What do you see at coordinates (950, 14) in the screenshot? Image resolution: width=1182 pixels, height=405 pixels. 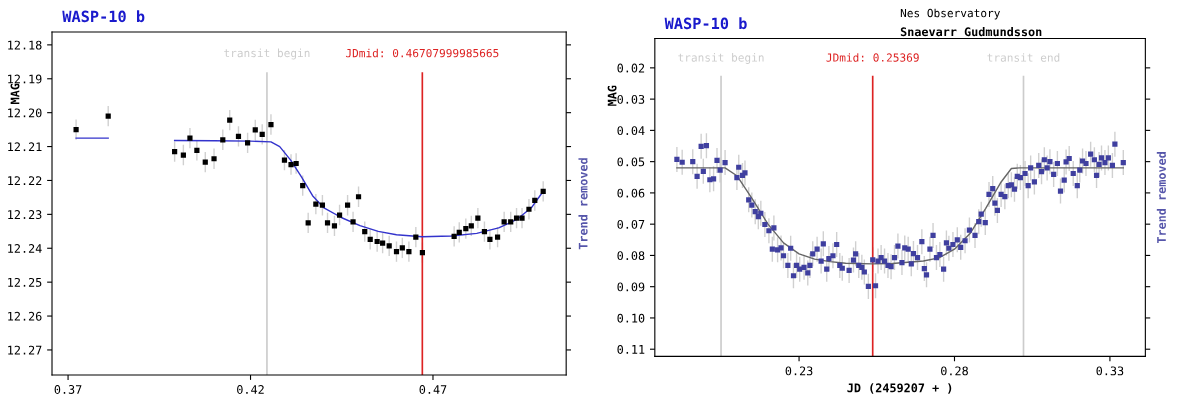 I see `chart-subtitle: Nes Observatory` at bounding box center [950, 14].